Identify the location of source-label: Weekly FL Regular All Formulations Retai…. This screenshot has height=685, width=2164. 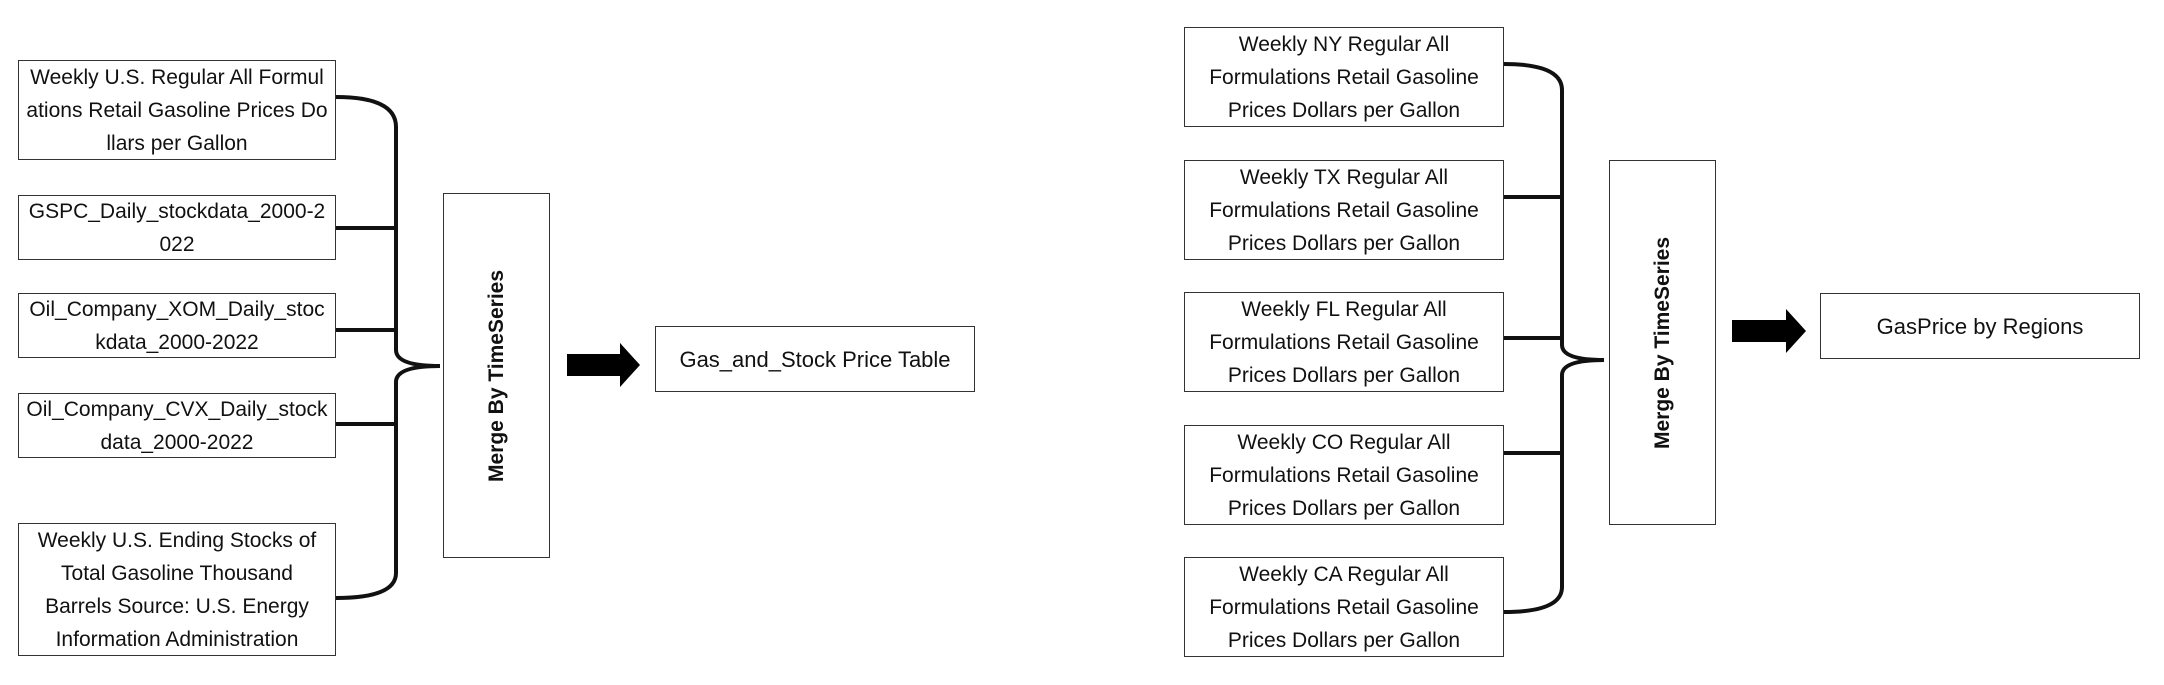
(1344, 342).